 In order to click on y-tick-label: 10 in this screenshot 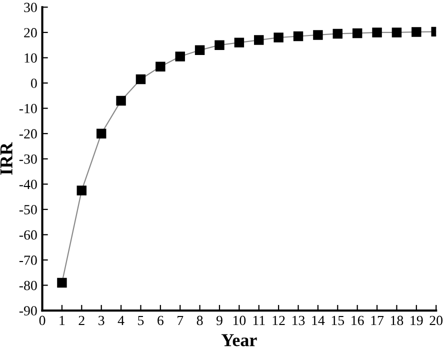, I will do `click(30, 58)`.